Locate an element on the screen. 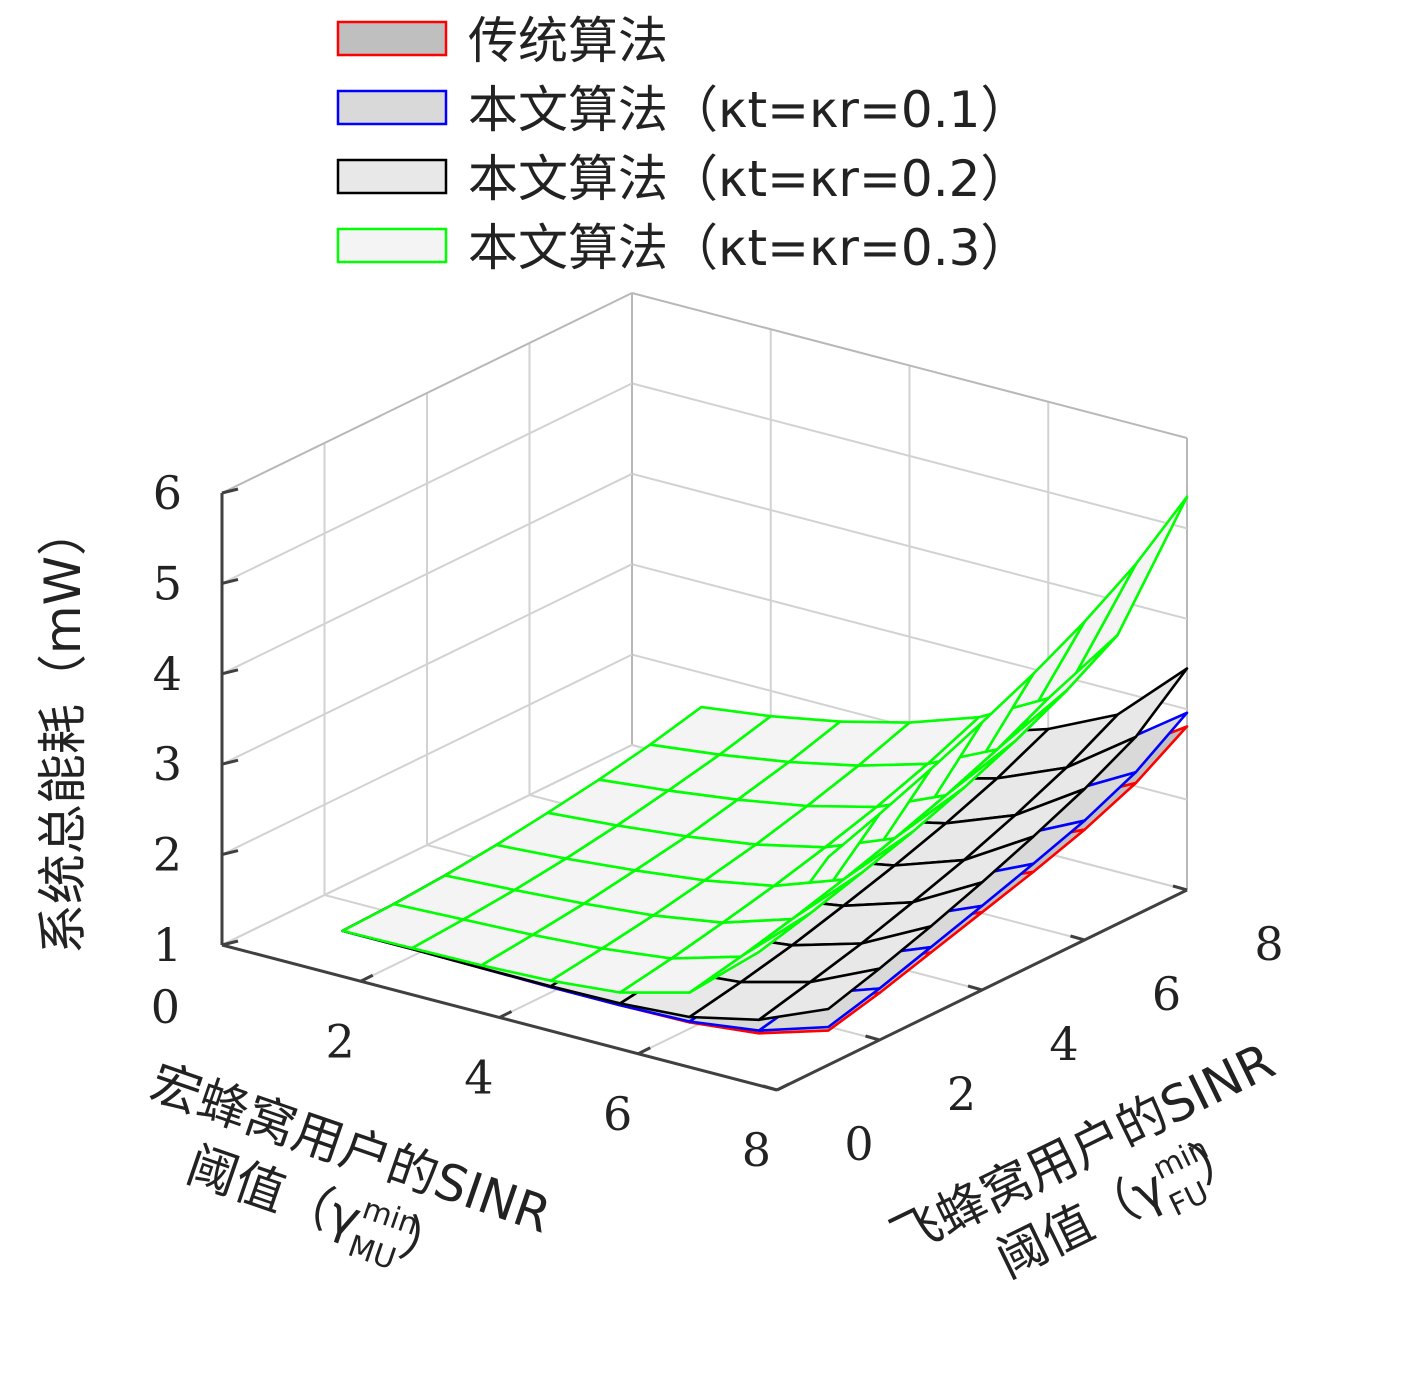 The width and height of the screenshot is (1417, 1399). x-tick-label: 0 is located at coordinates (165, 1007).